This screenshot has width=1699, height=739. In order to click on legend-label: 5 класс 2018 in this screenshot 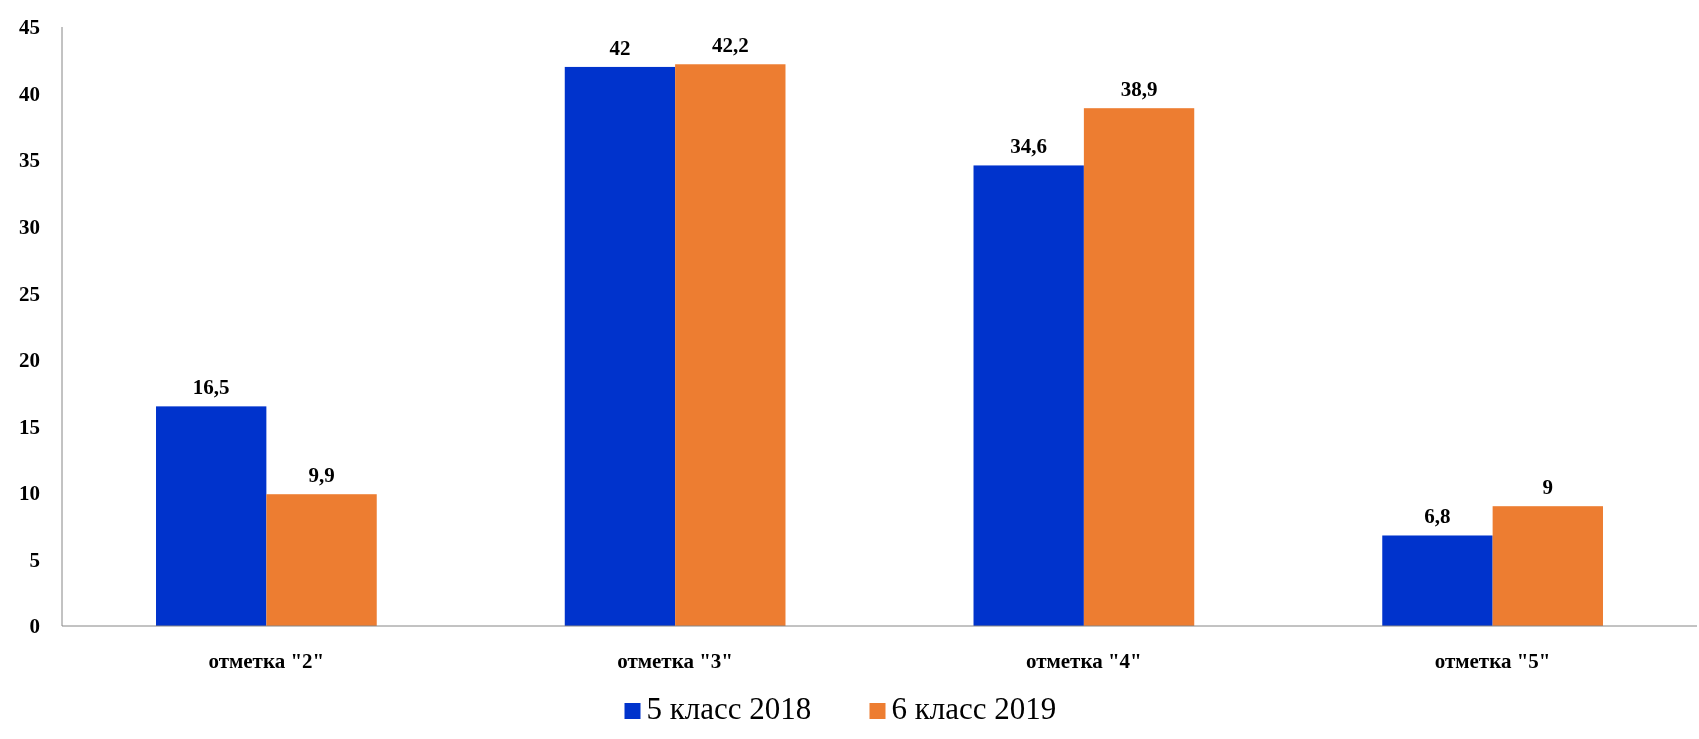, I will do `click(729, 708)`.